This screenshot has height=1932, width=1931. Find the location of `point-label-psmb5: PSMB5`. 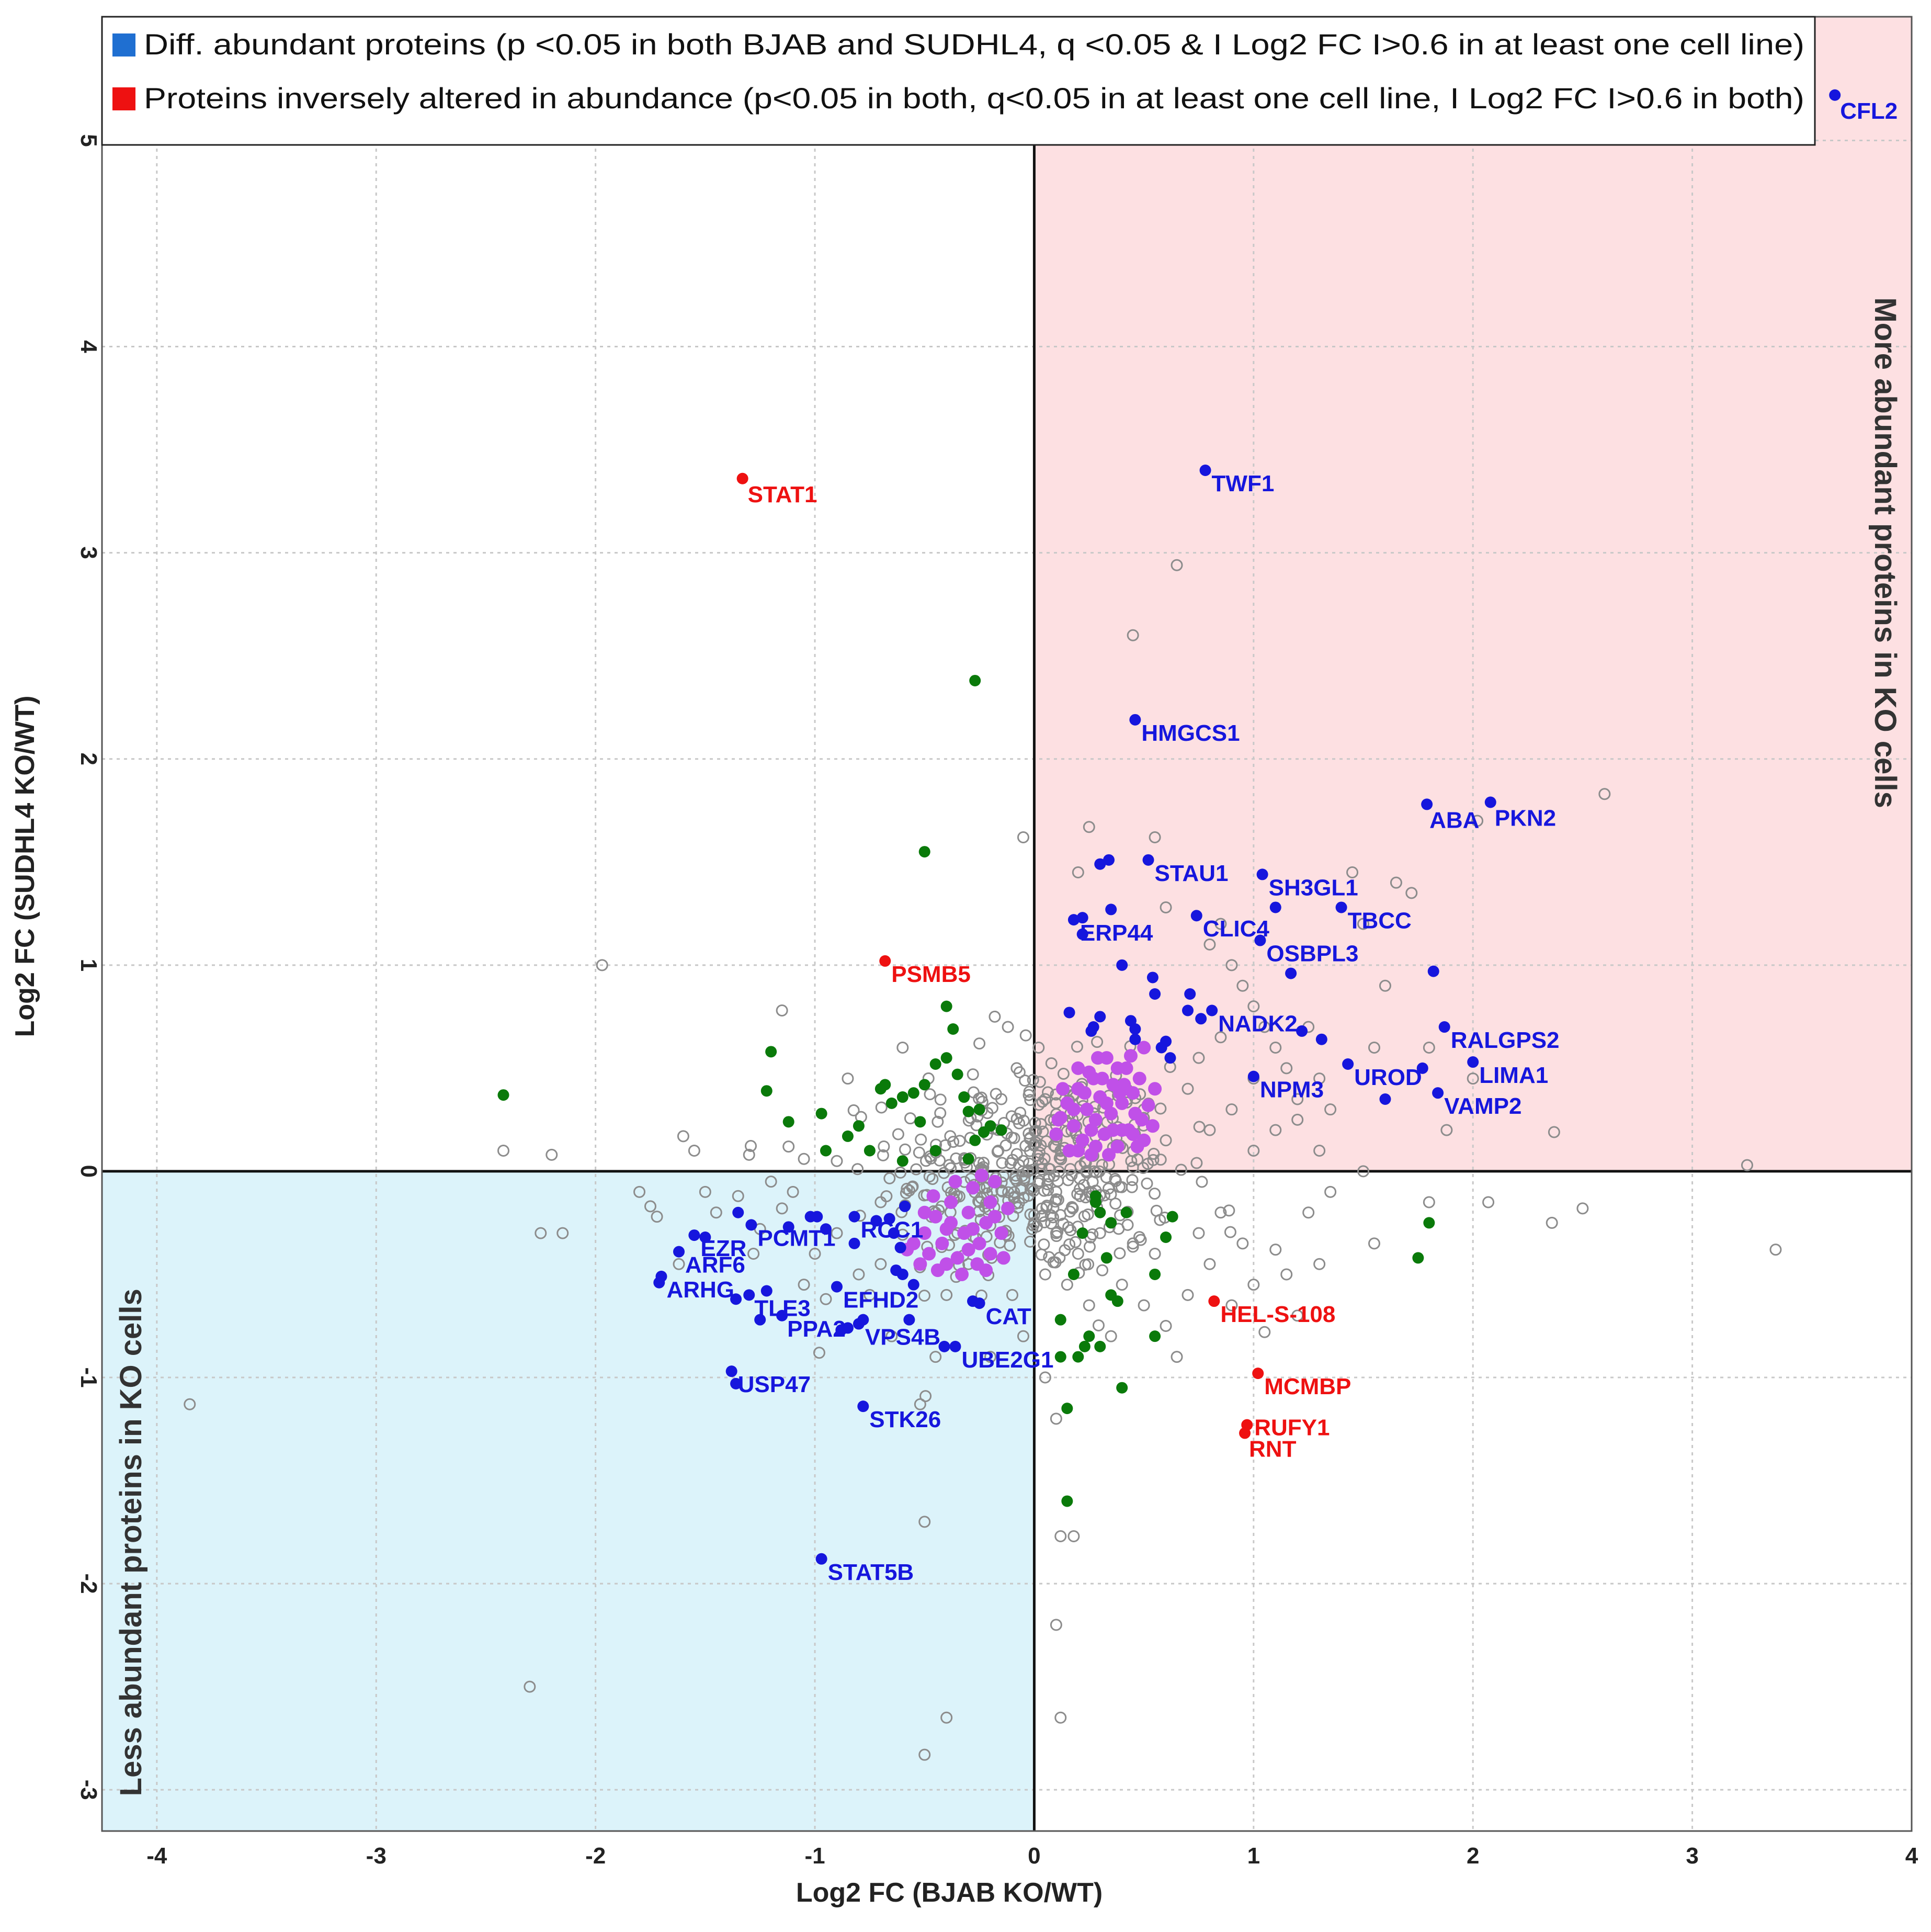

point-label-psmb5: PSMB5 is located at coordinates (931, 975).